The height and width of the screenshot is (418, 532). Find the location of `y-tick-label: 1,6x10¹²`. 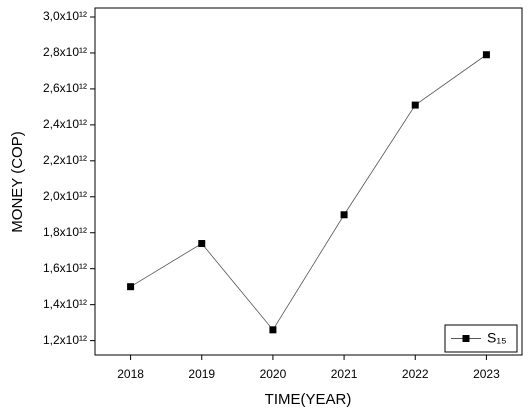

y-tick-label: 1,6x10¹² is located at coordinates (65, 268).